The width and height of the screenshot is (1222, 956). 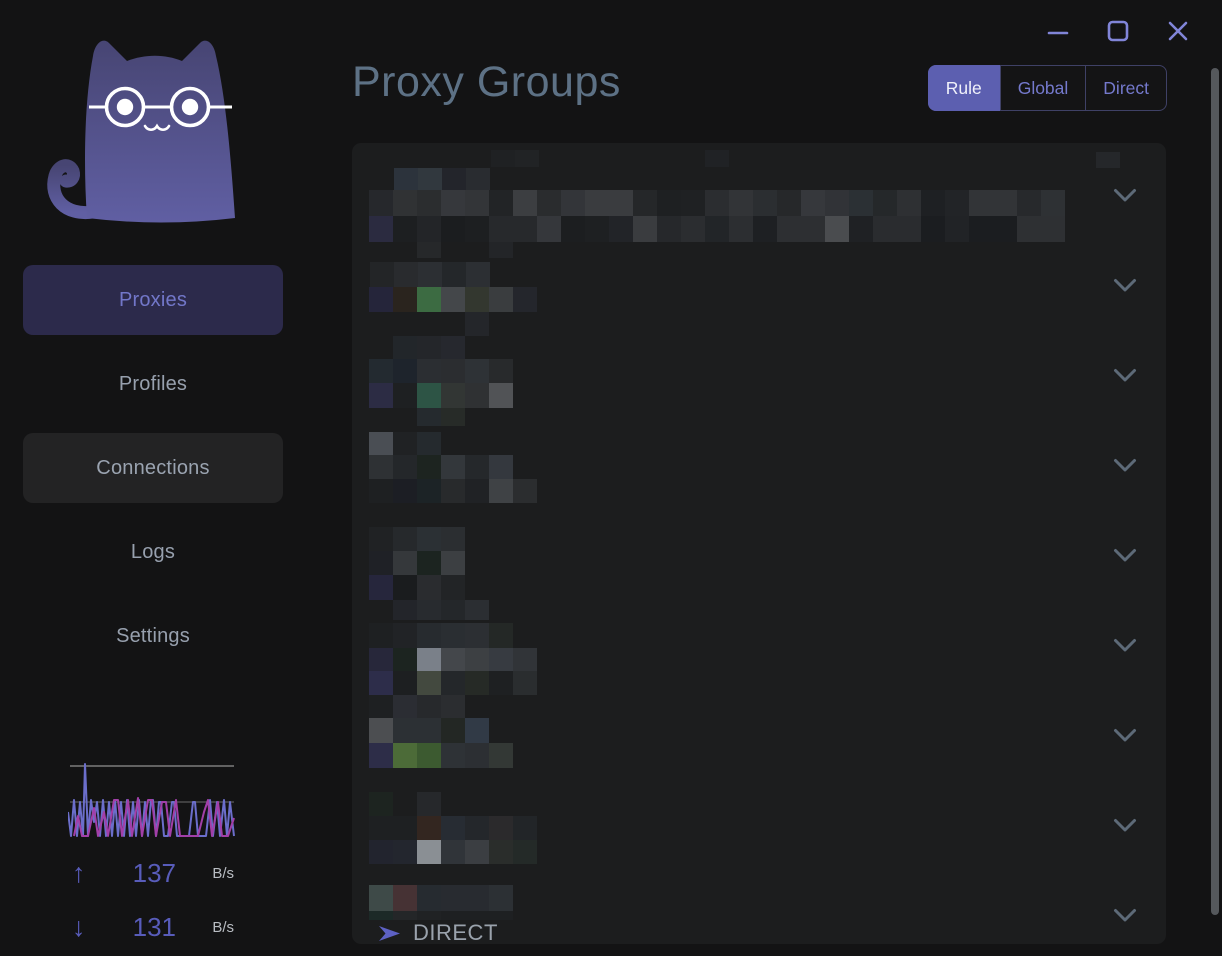 What do you see at coordinates (223, 927) in the screenshot?
I see `download-unit: B/s` at bounding box center [223, 927].